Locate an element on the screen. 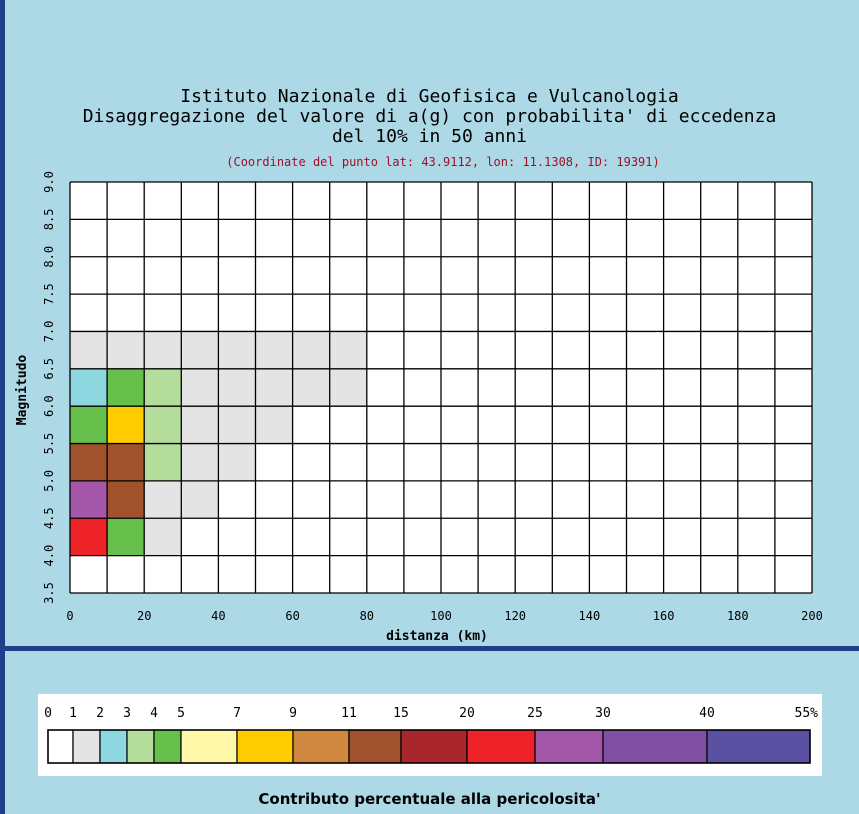 This screenshot has height=814, width=859. legend-layer: 0 1 2 3 4 5 7 9 11 15 20 25 30 40 55% is located at coordinates (431, 734).